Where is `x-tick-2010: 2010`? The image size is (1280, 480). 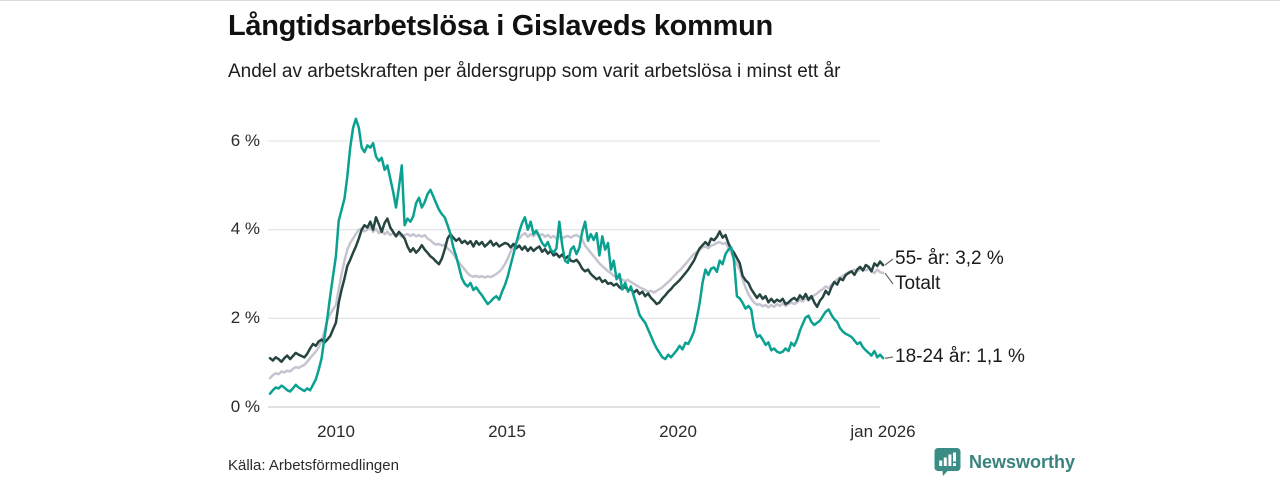
x-tick-2010: 2010 is located at coordinates (336, 431).